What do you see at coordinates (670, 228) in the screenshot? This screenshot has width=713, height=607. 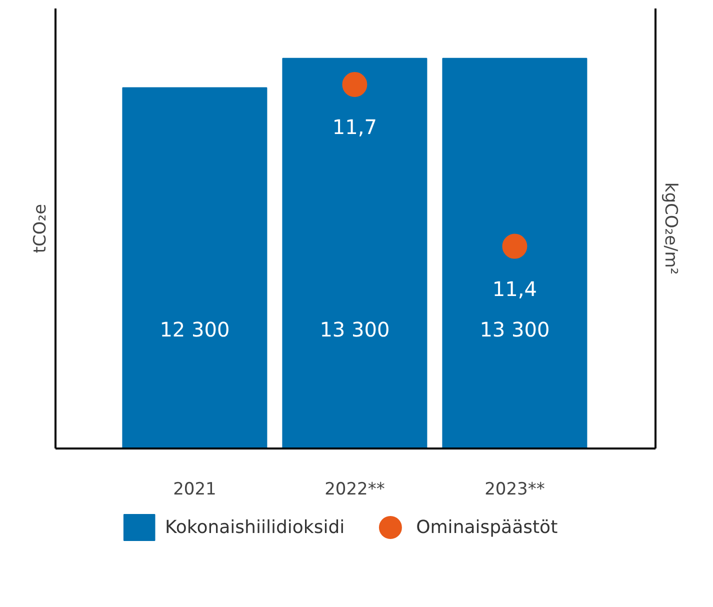 I see `y2-axis-title: kgCO₂e/m²` at bounding box center [670, 228].